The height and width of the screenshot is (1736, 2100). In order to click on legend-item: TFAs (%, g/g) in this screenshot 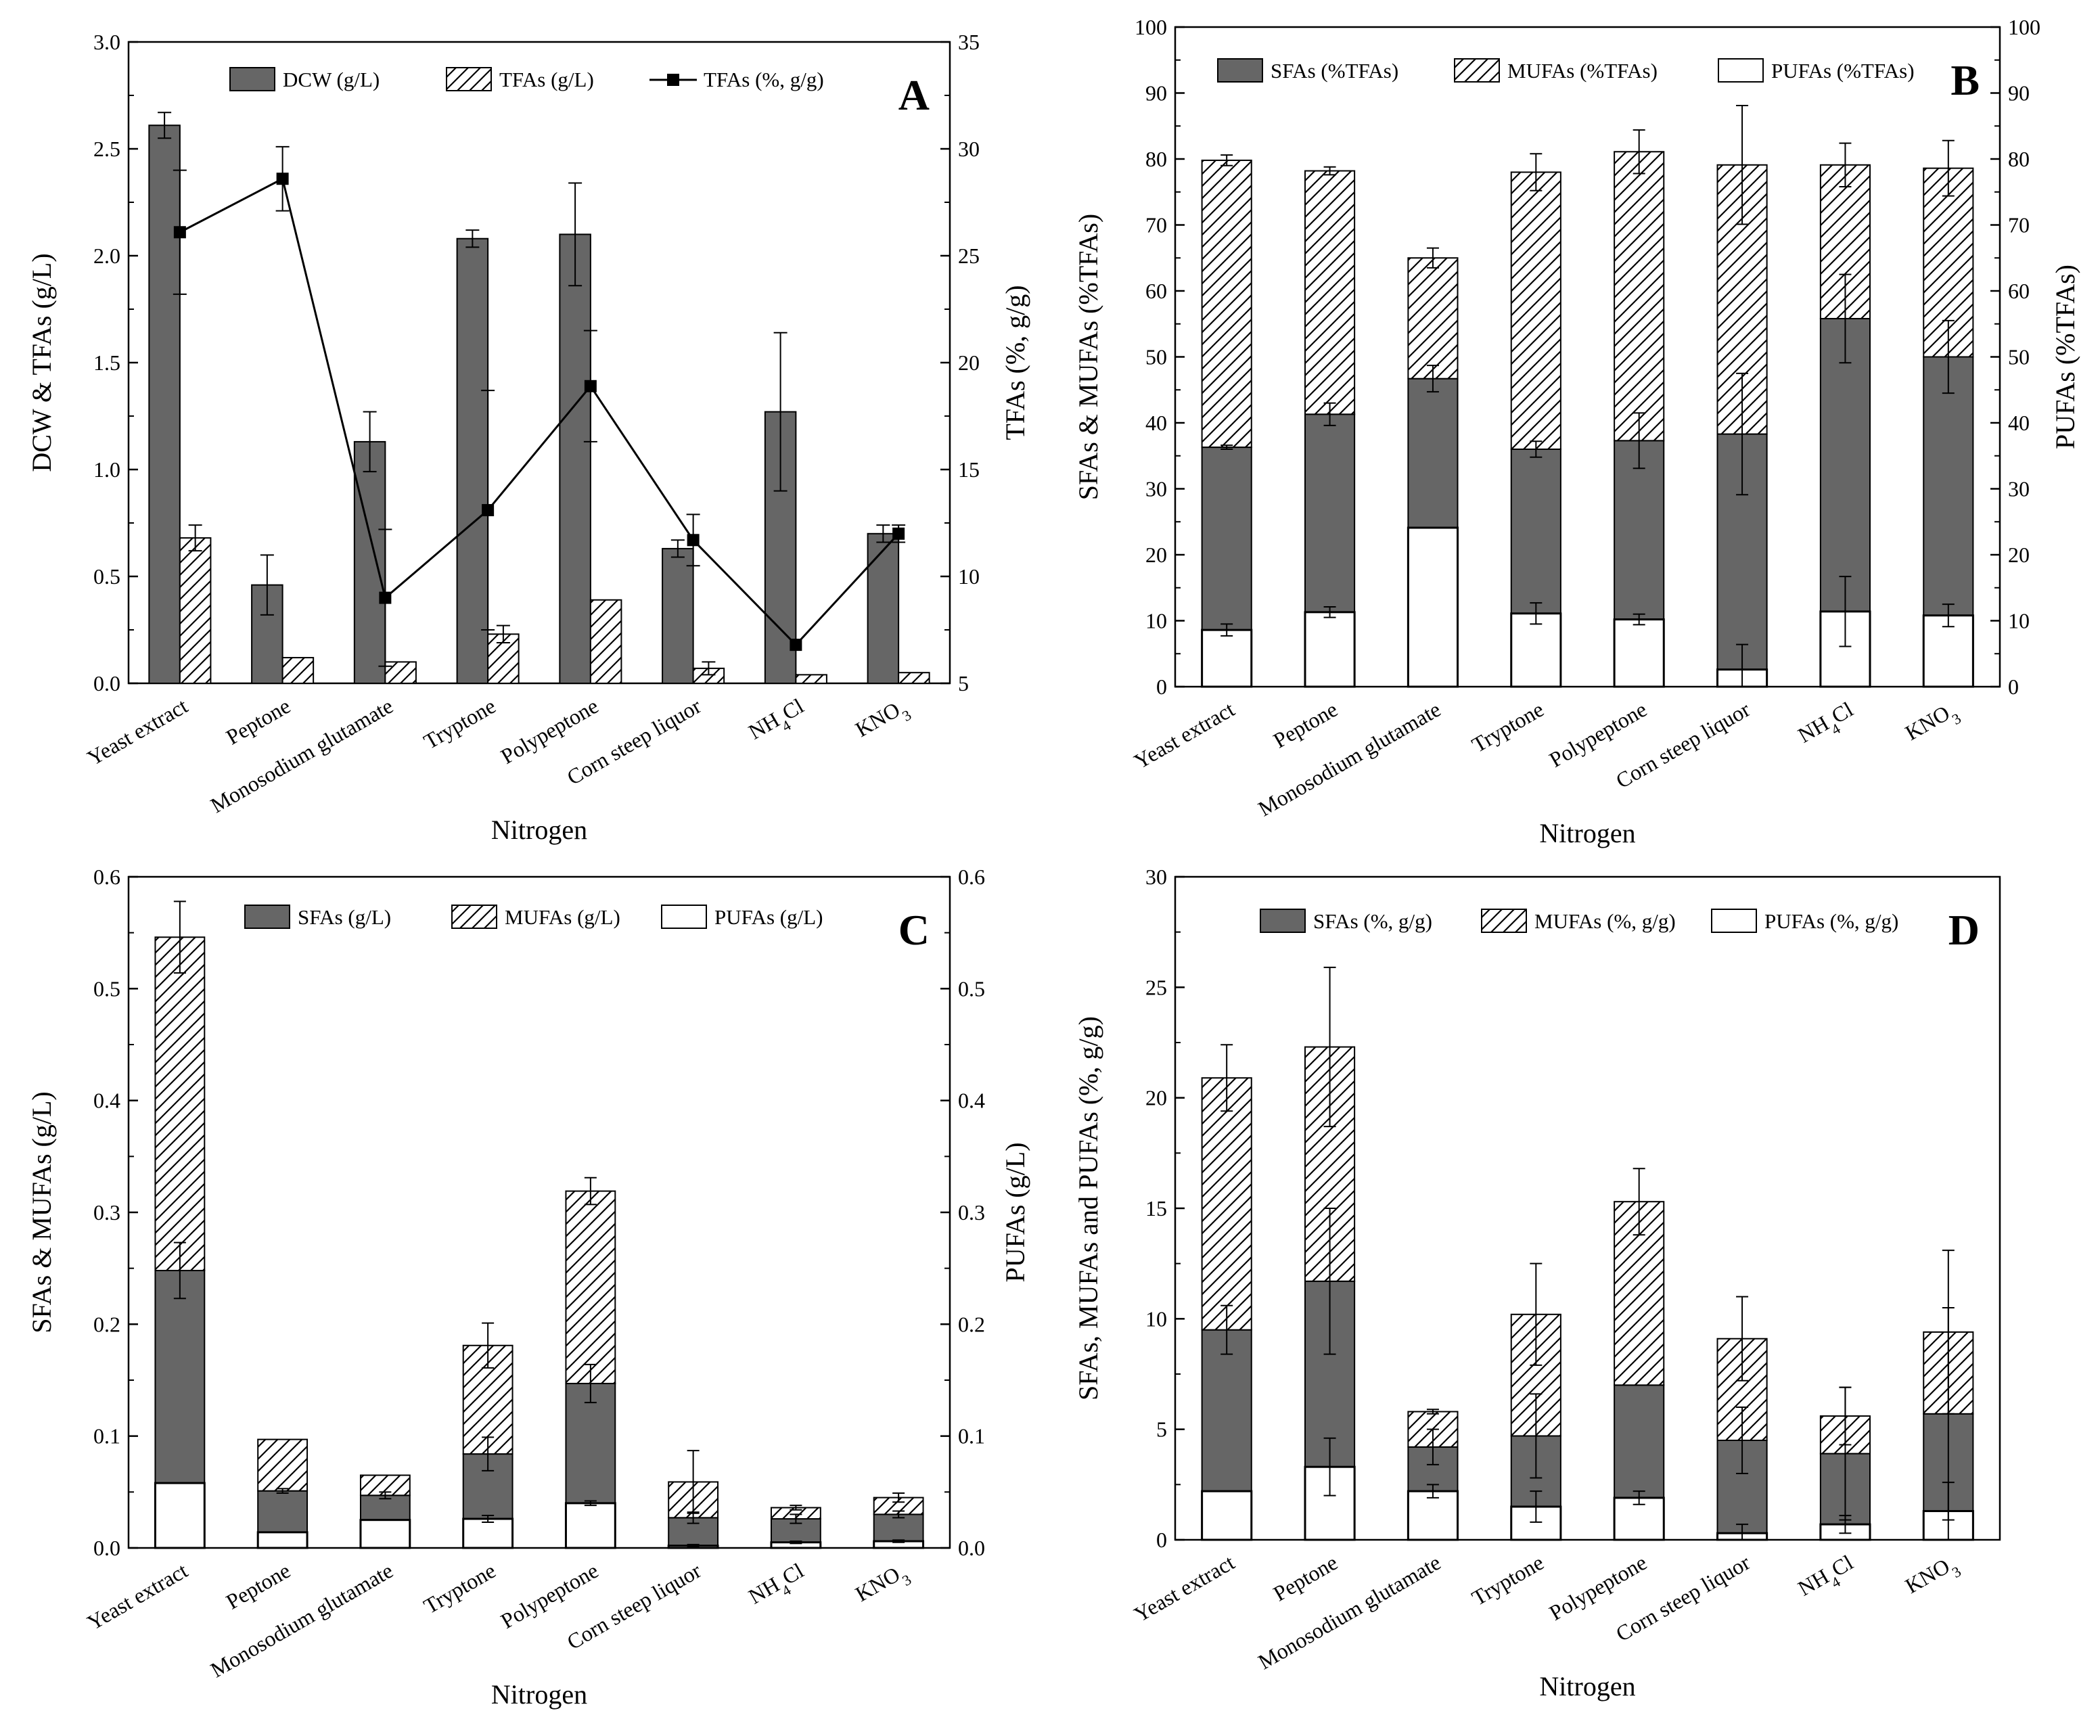, I will do `click(737, 79)`.